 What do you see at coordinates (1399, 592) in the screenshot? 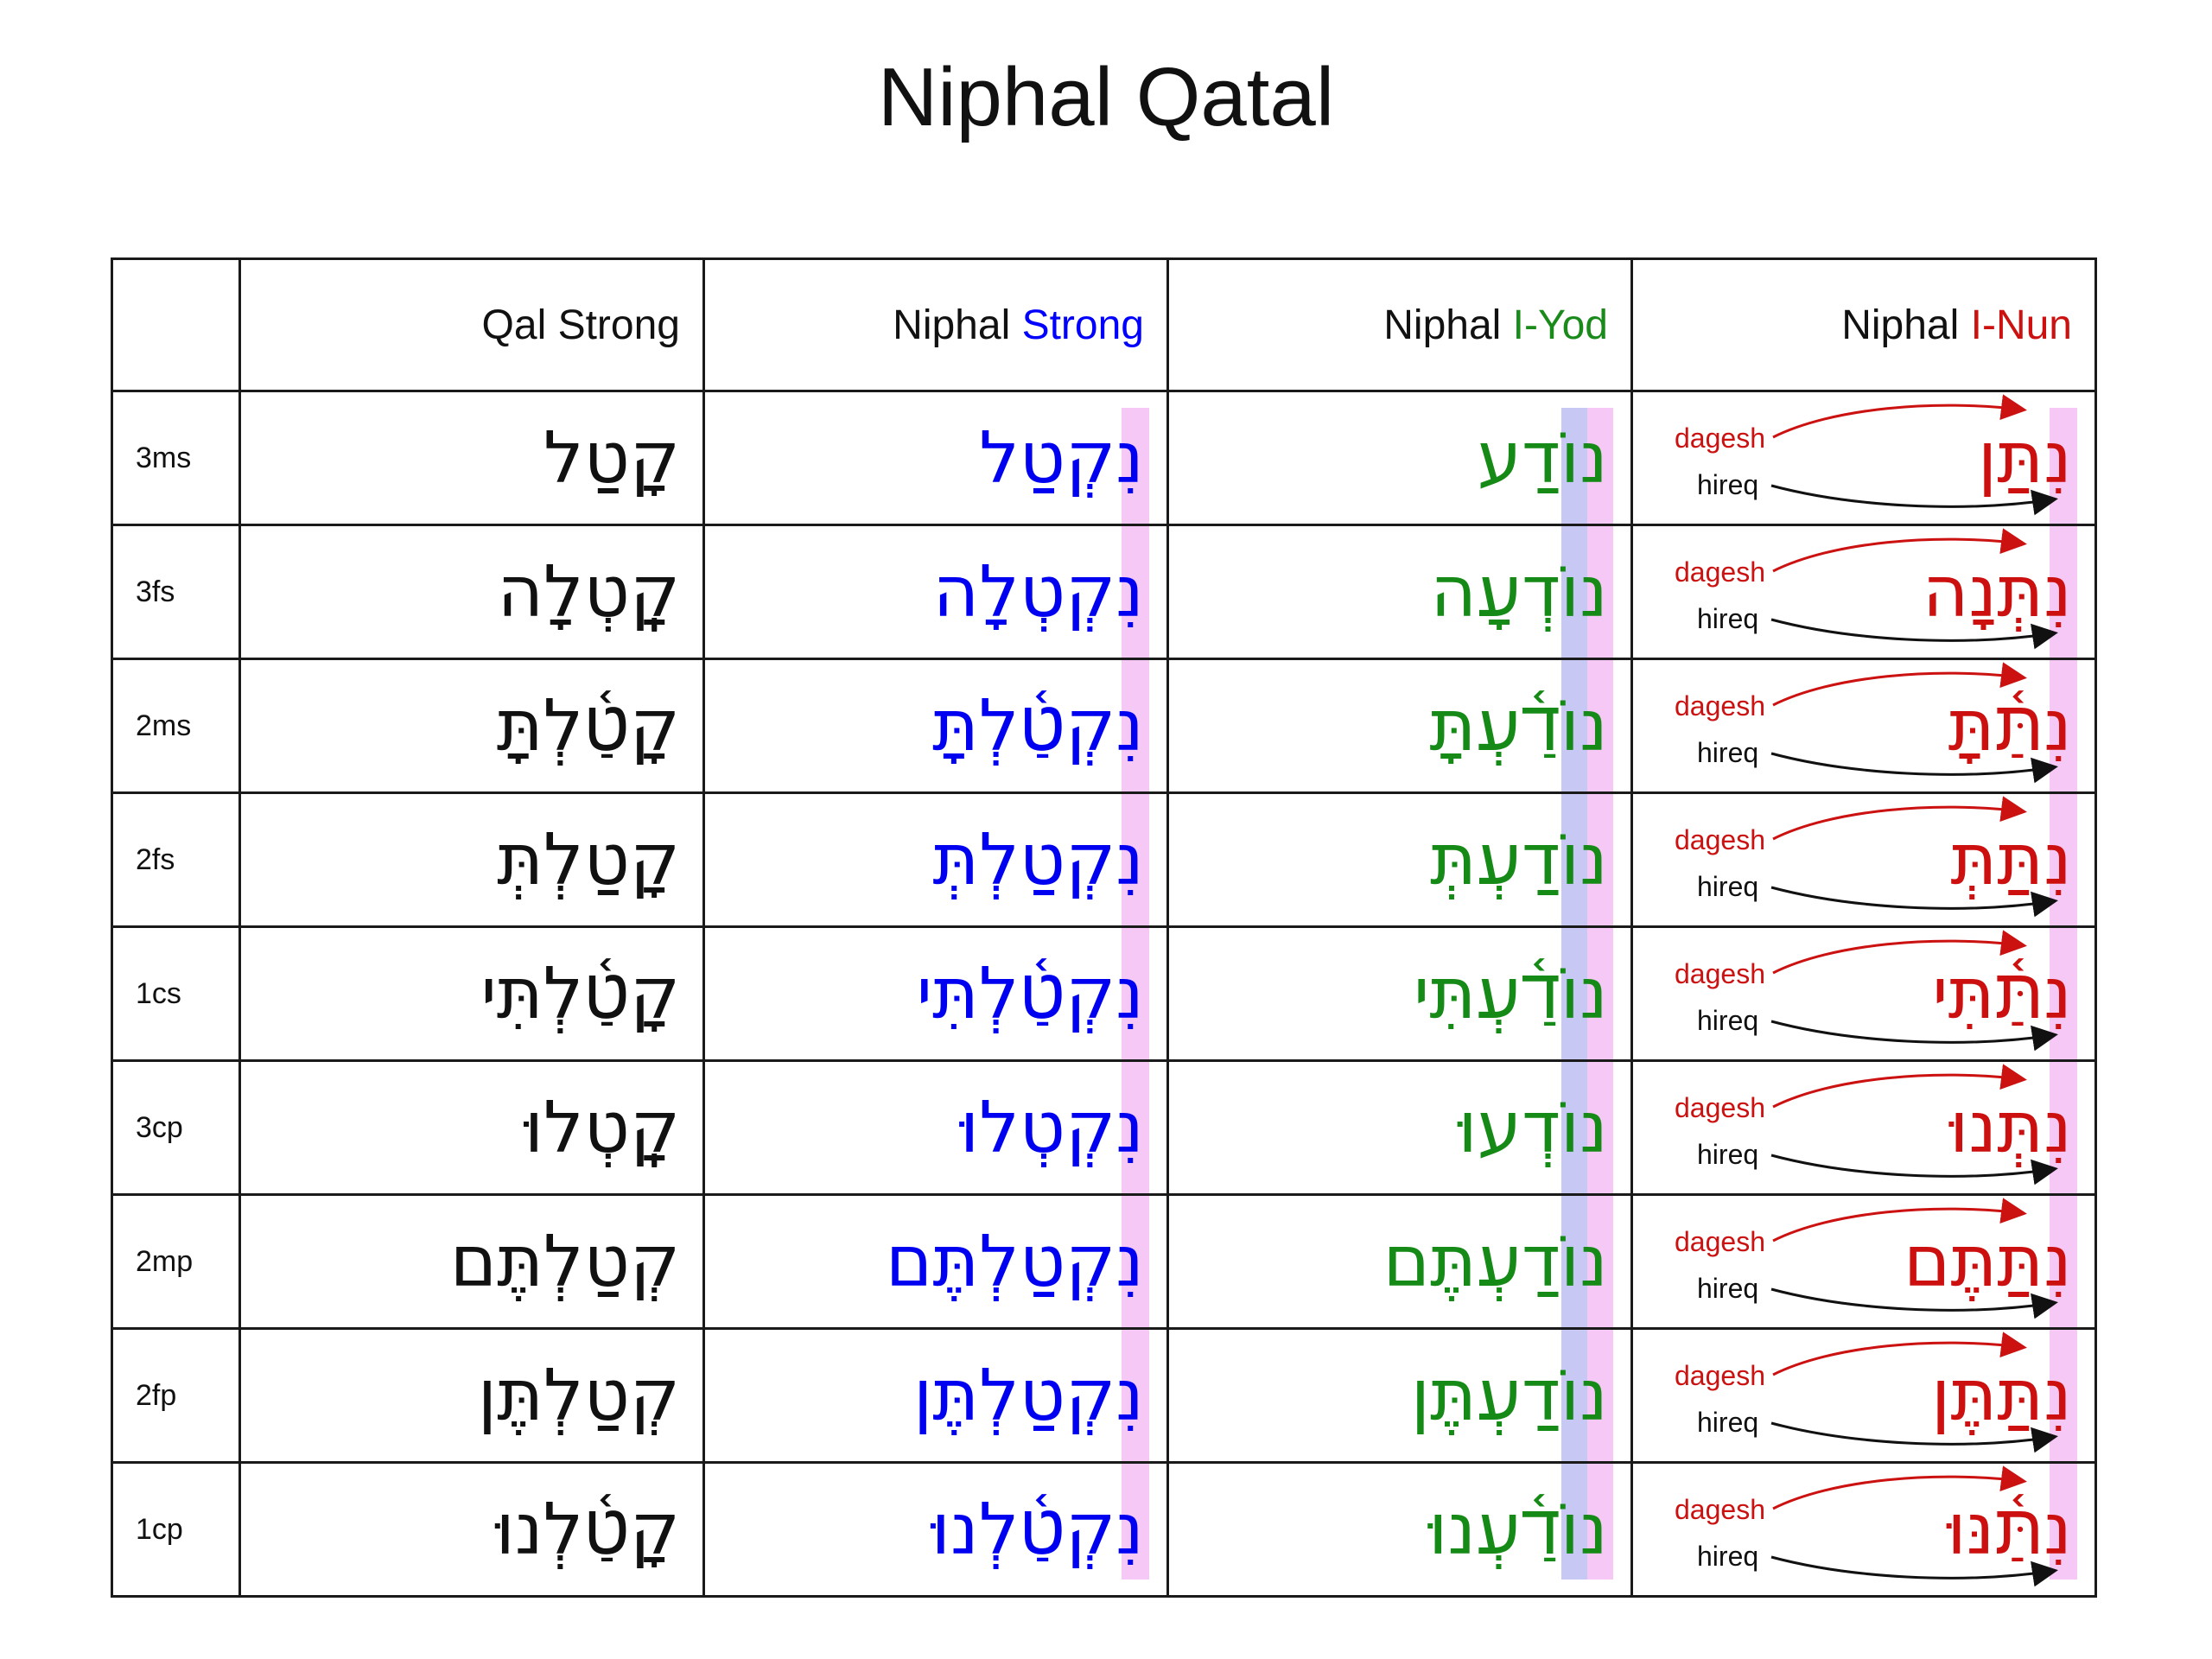
I see `form-niphal-iyod-cell: נוֹדְעָה` at bounding box center [1399, 592].